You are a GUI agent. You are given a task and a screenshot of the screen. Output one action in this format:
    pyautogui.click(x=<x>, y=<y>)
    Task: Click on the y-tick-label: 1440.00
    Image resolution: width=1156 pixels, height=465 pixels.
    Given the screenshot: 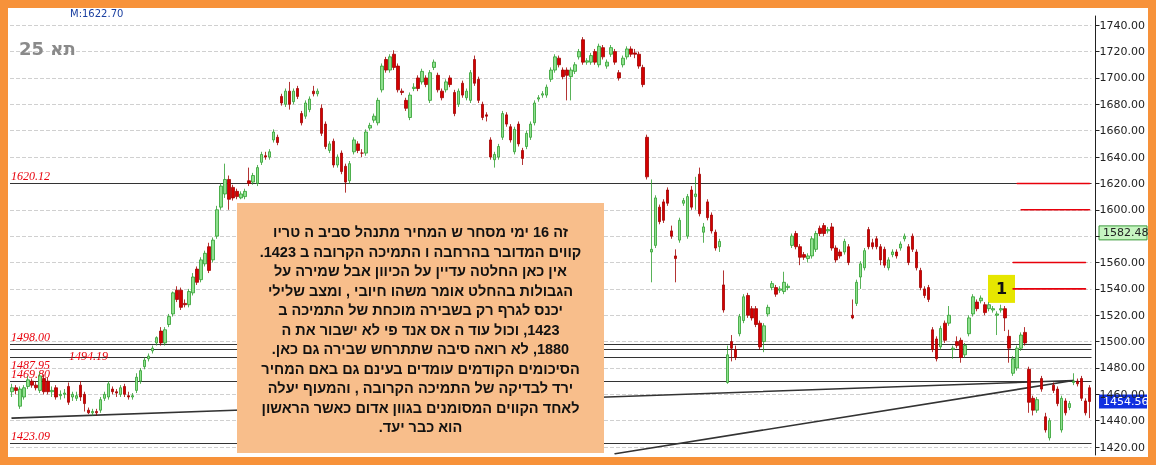 What is the action you would take?
    pyautogui.click(x=1122, y=421)
    